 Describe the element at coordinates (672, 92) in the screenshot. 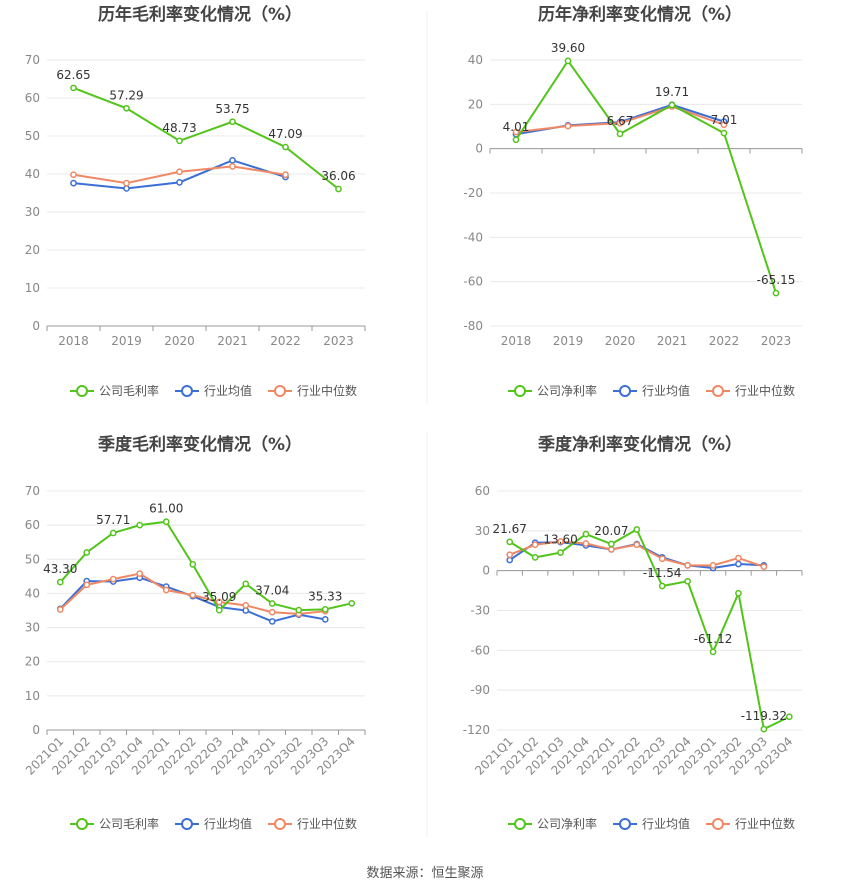

I see `data-label: 19.71` at that location.